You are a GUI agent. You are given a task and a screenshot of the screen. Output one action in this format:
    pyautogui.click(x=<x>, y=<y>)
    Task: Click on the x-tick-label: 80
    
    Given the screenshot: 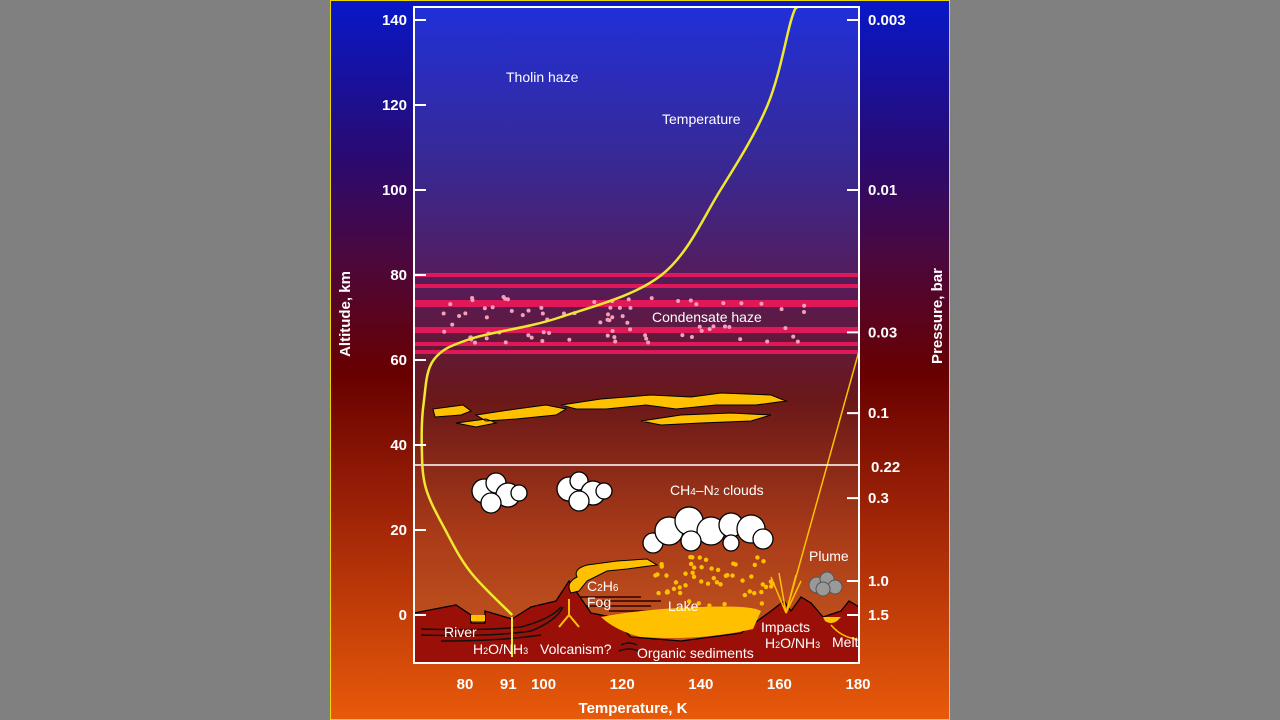 What is the action you would take?
    pyautogui.click(x=465, y=684)
    